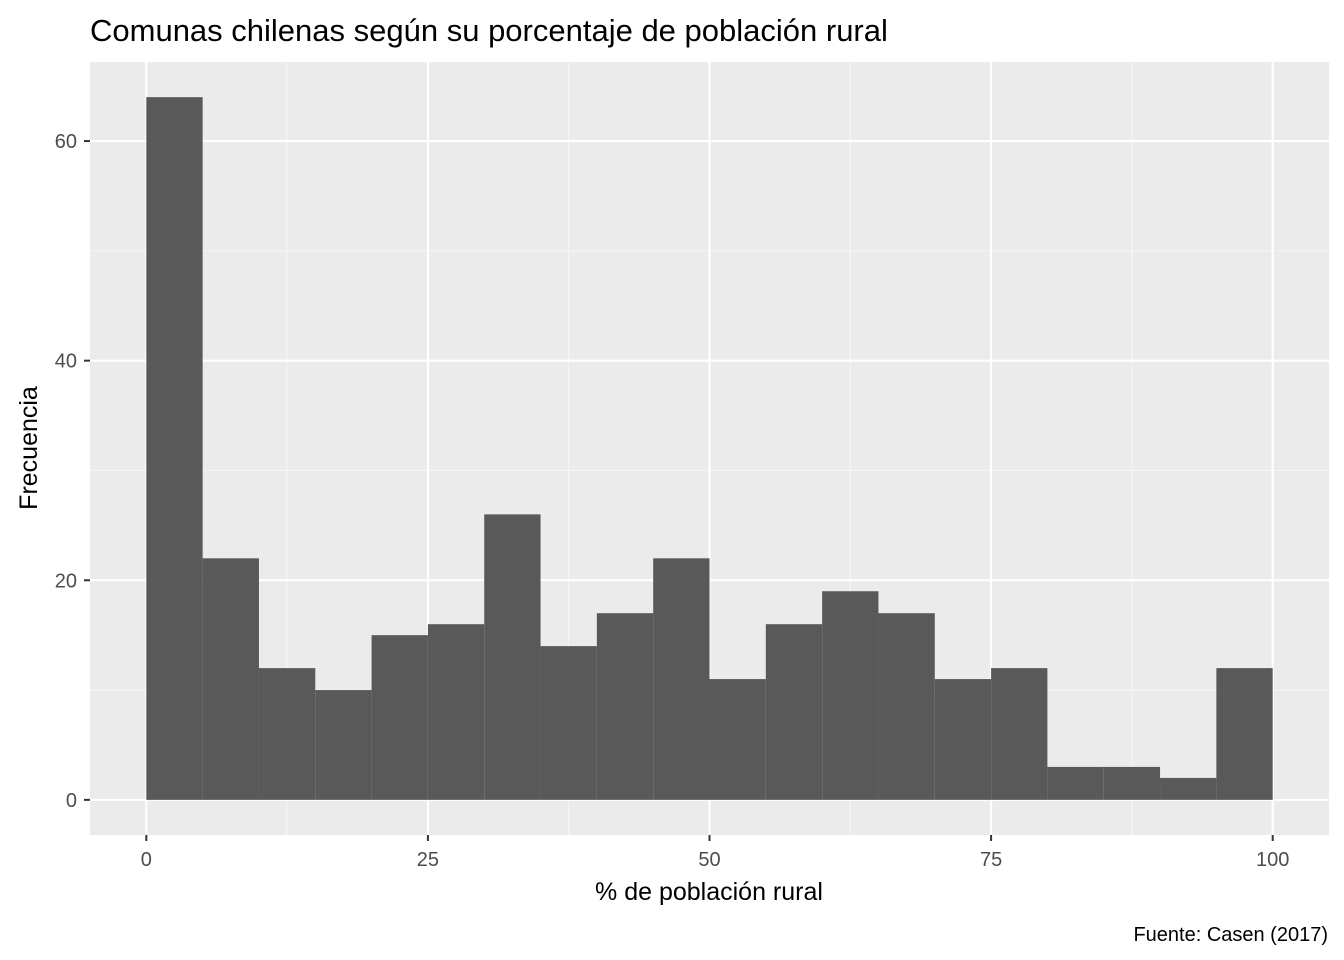 This screenshot has width=1344, height=960. I want to click on chart-caption: Fuente: Casen (2017), so click(1230, 935).